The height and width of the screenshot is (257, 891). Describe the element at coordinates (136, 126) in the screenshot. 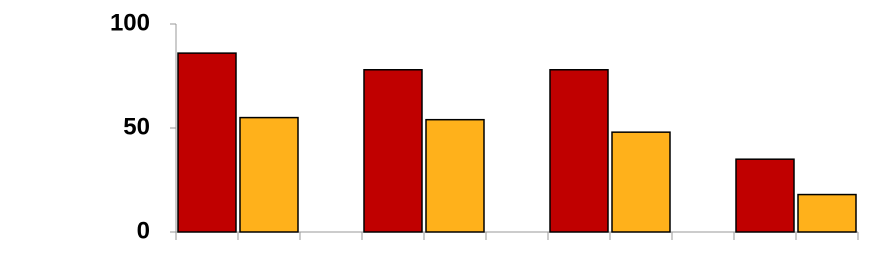

I see `y-tick-label: 50` at that location.